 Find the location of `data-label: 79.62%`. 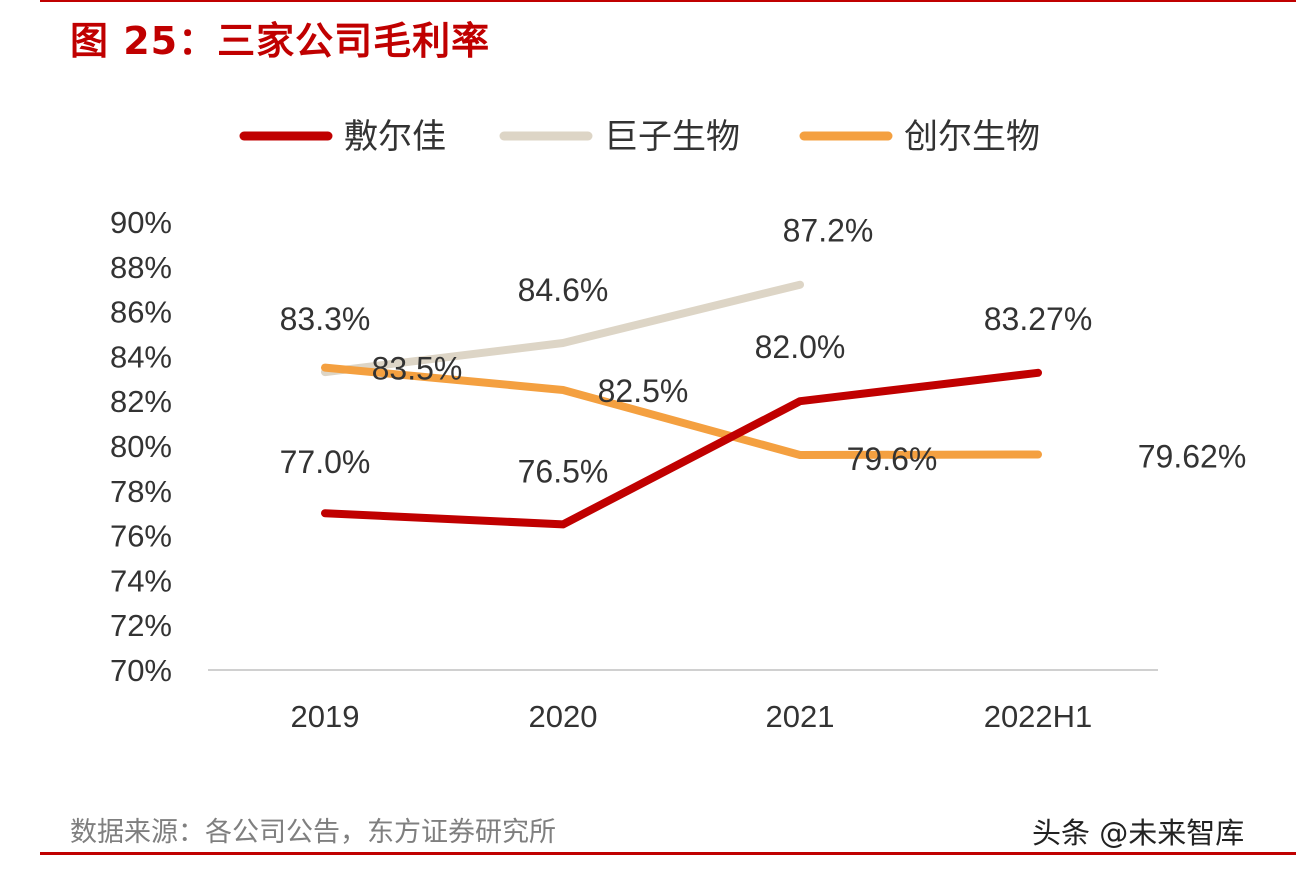

data-label: 79.62% is located at coordinates (1192, 457).